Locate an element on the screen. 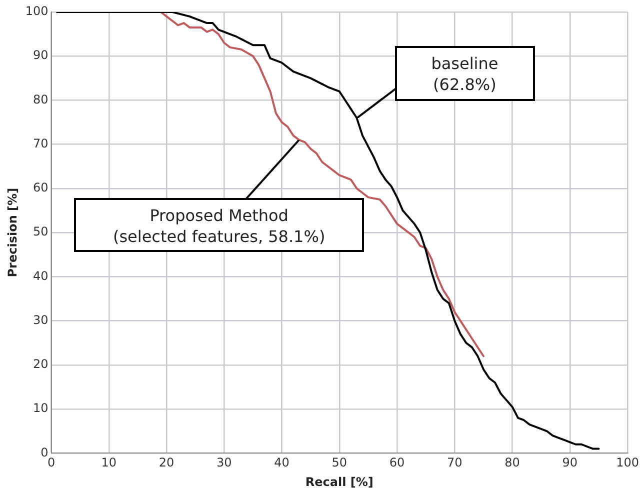 Image resolution: width=642 pixels, height=496 pixels. y-tick-label: 70 is located at coordinates (40, 143).